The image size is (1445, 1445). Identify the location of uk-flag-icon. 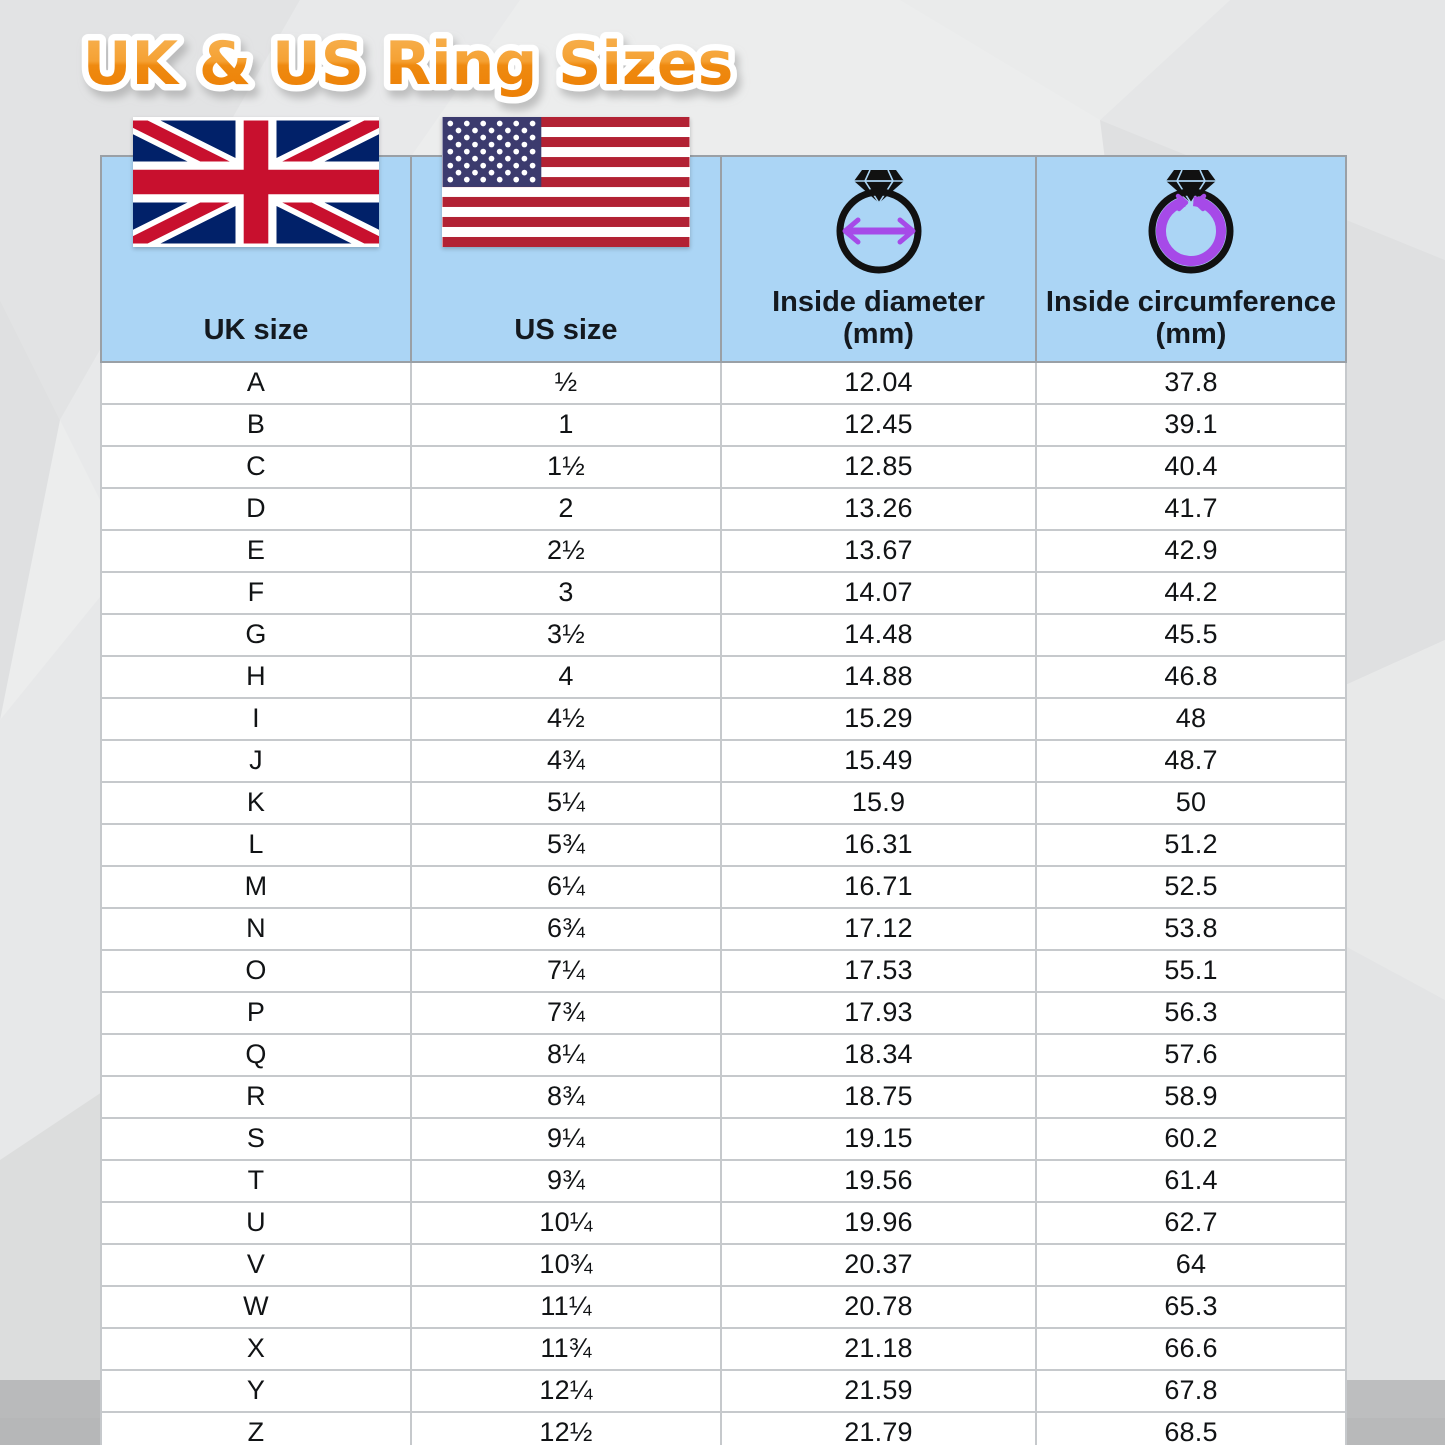
(256, 182).